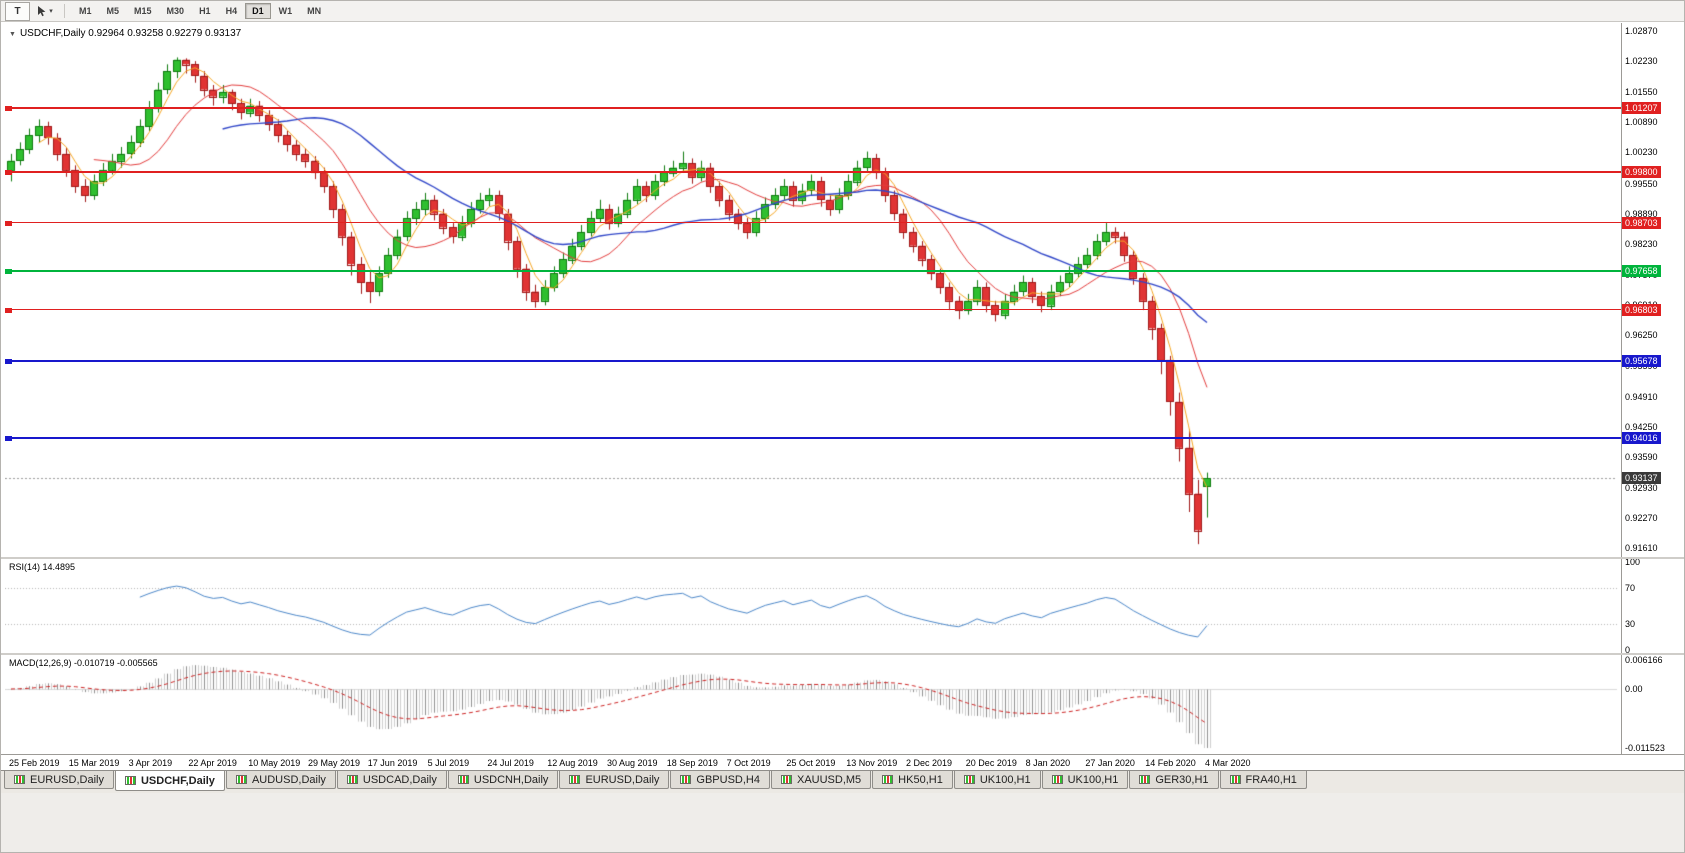 Image resolution: width=1685 pixels, height=853 pixels. What do you see at coordinates (334, 763) in the screenshot?
I see `time-axis-label: 29 May 2019` at bounding box center [334, 763].